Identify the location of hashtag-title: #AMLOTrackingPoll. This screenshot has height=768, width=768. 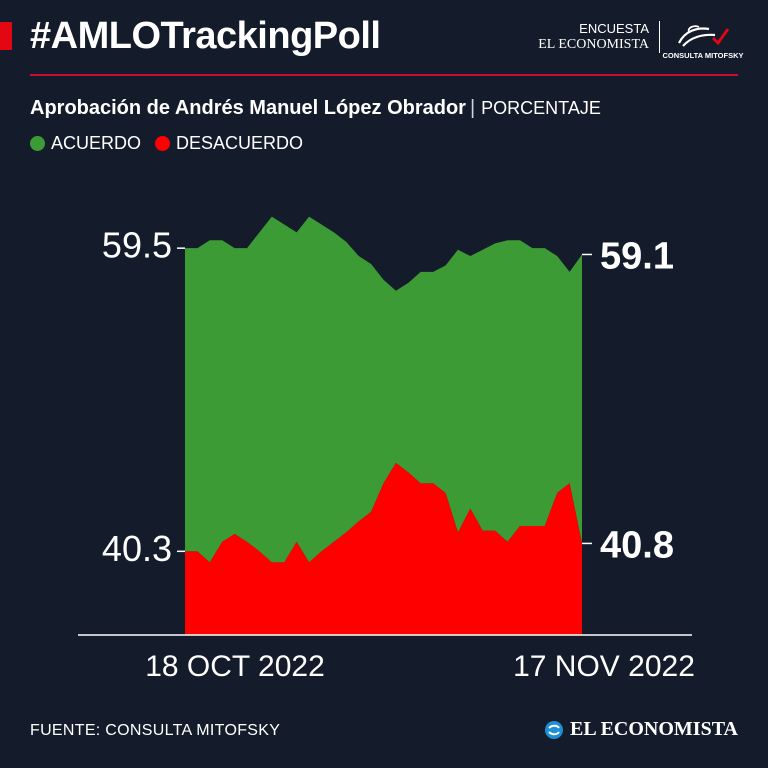
(205, 36).